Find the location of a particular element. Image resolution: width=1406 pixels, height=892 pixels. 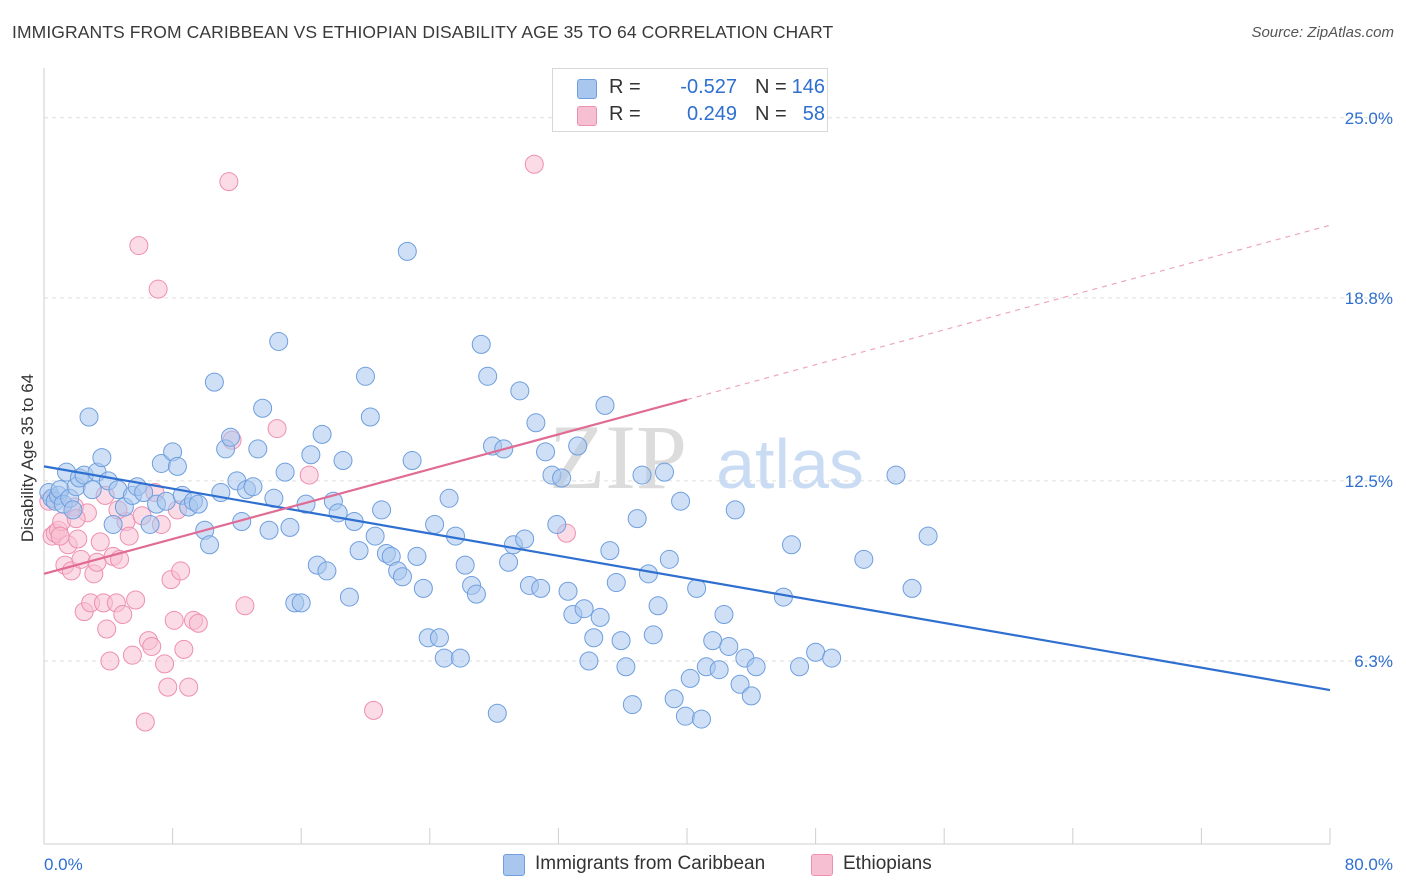

bottom-legend-swatch-caribbean is located at coordinates (514, 865).